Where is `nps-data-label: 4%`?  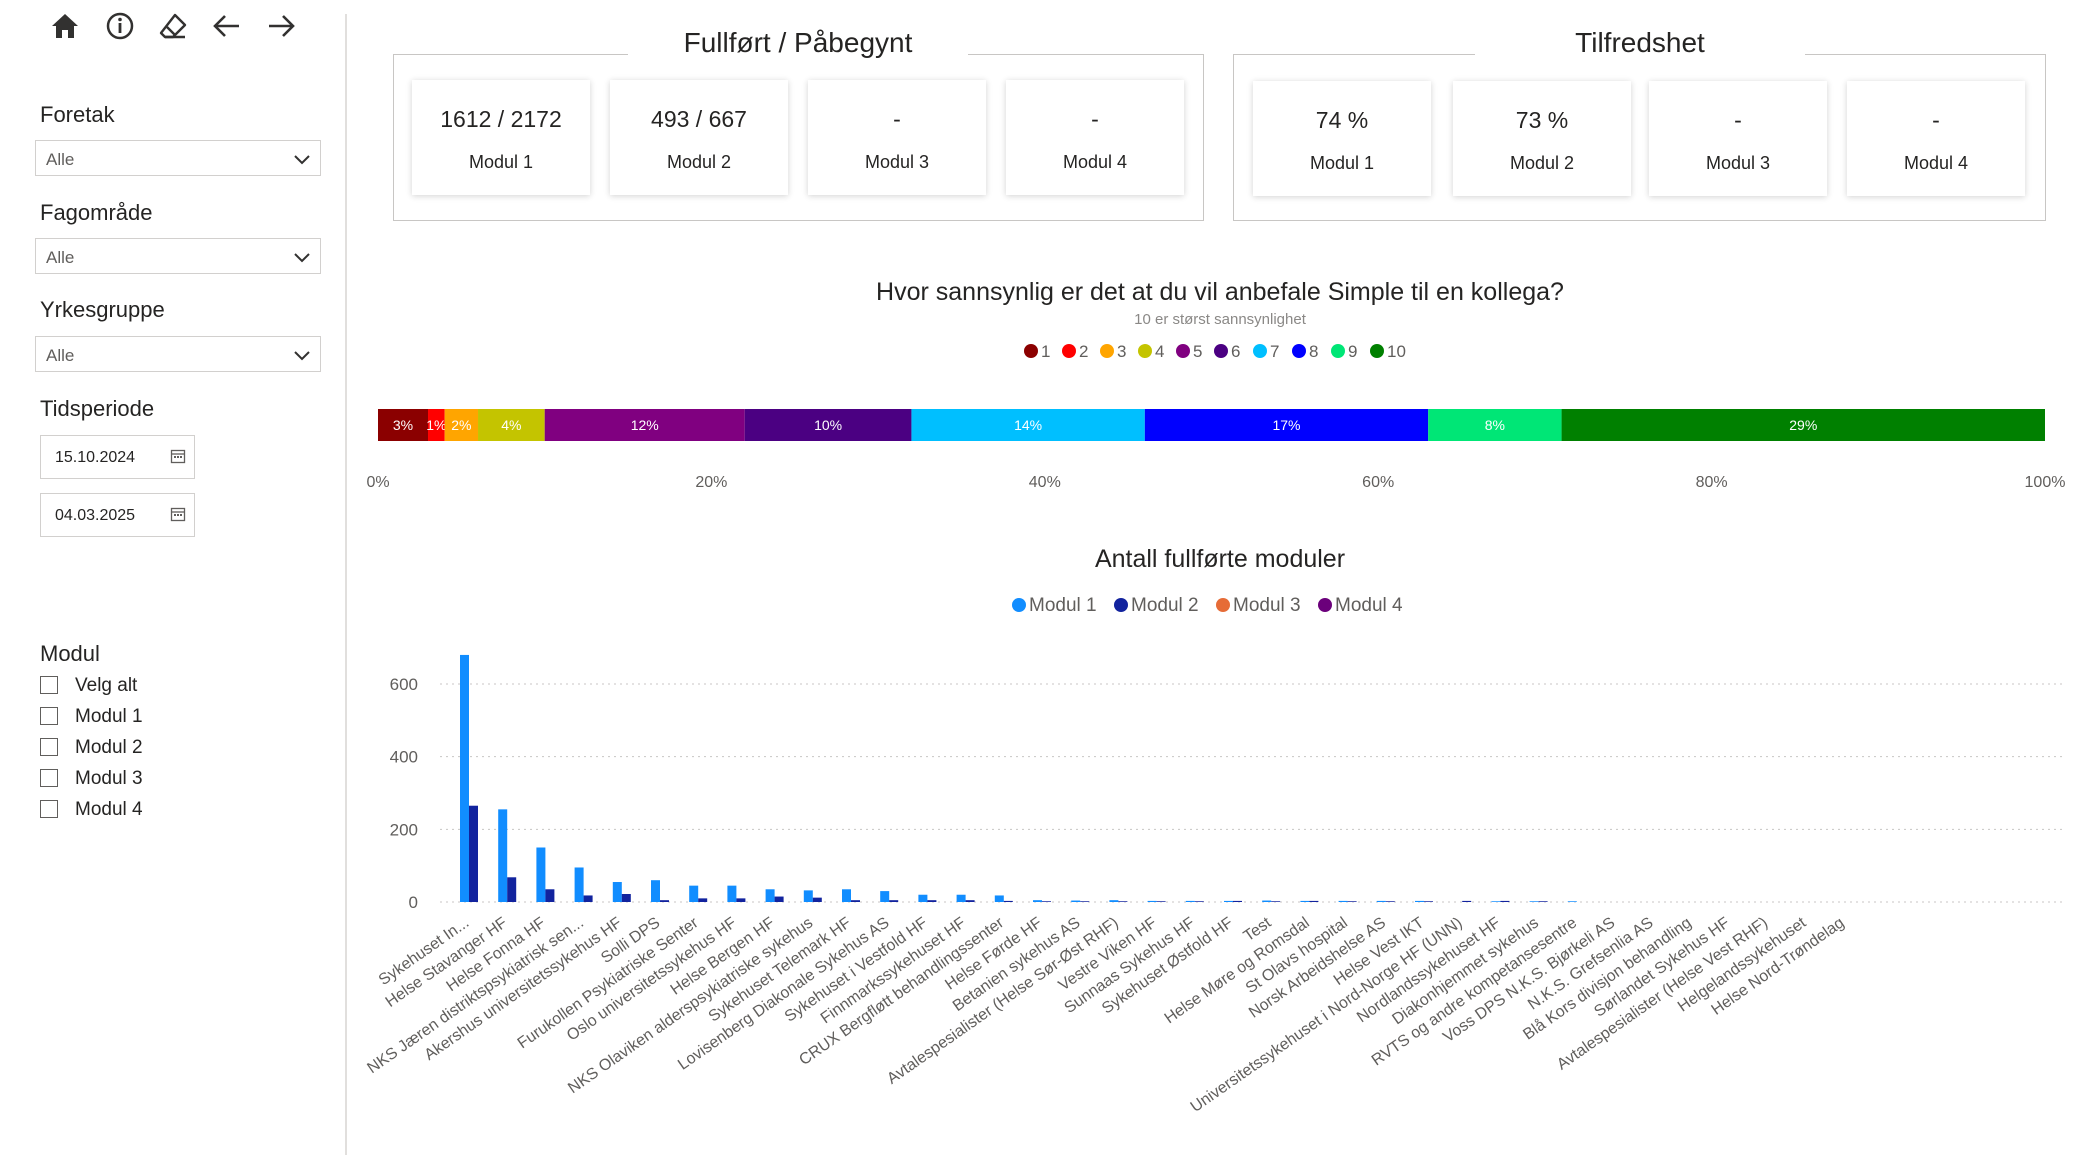
nps-data-label: 4% is located at coordinates (511, 425).